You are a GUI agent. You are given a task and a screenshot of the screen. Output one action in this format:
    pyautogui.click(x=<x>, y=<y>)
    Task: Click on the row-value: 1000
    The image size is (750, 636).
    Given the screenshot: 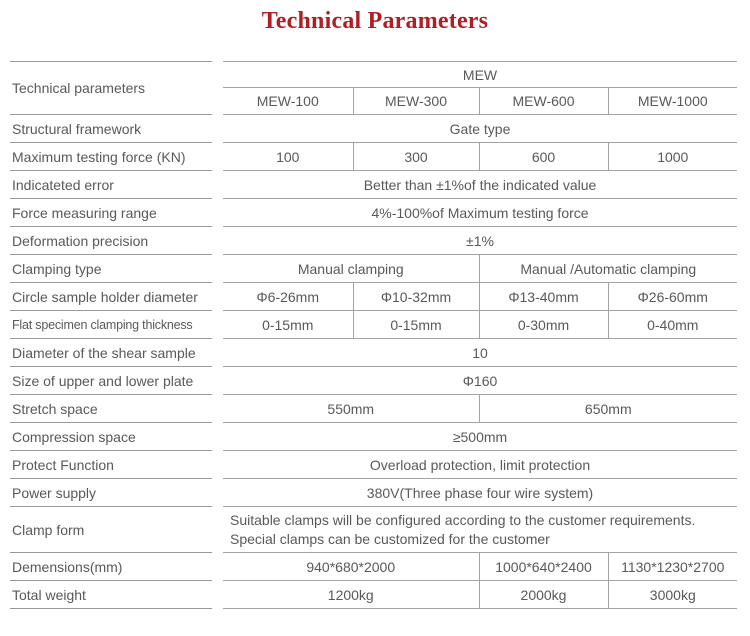 What is the action you would take?
    pyautogui.click(x=672, y=156)
    